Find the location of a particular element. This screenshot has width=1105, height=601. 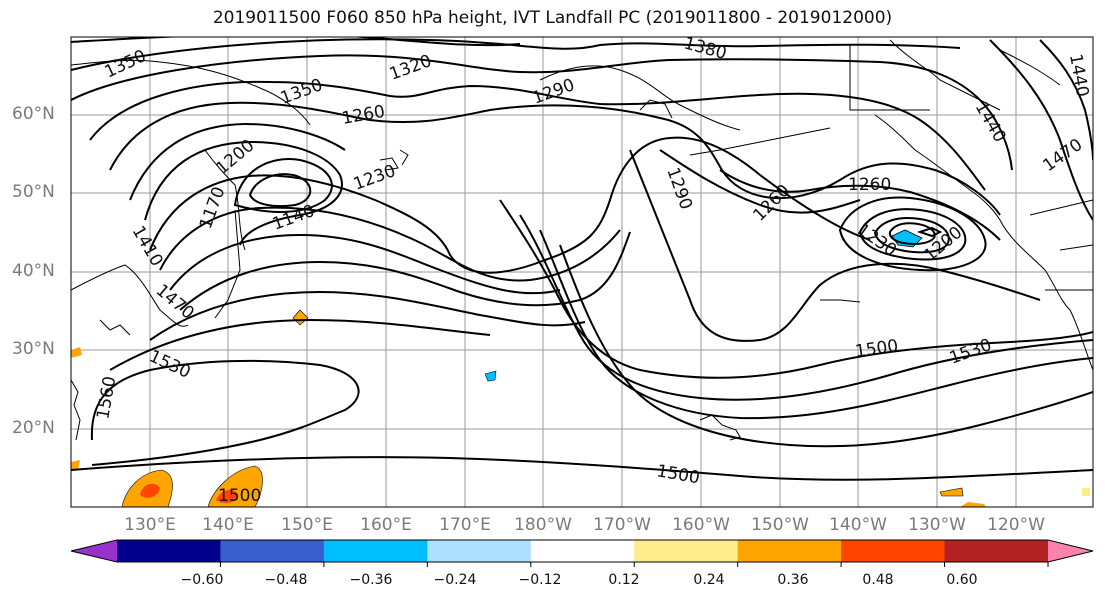

colorbar is located at coordinates (582, 553).